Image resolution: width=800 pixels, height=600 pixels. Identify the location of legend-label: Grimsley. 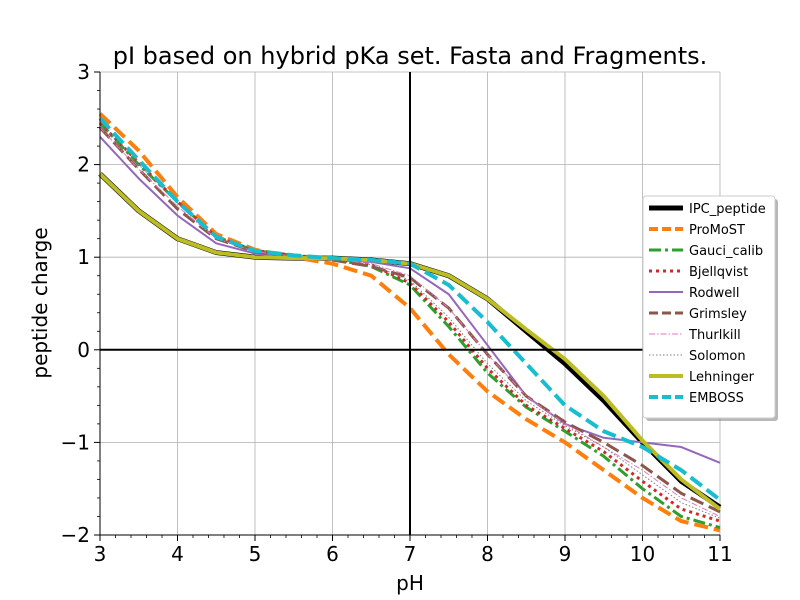
(718, 314).